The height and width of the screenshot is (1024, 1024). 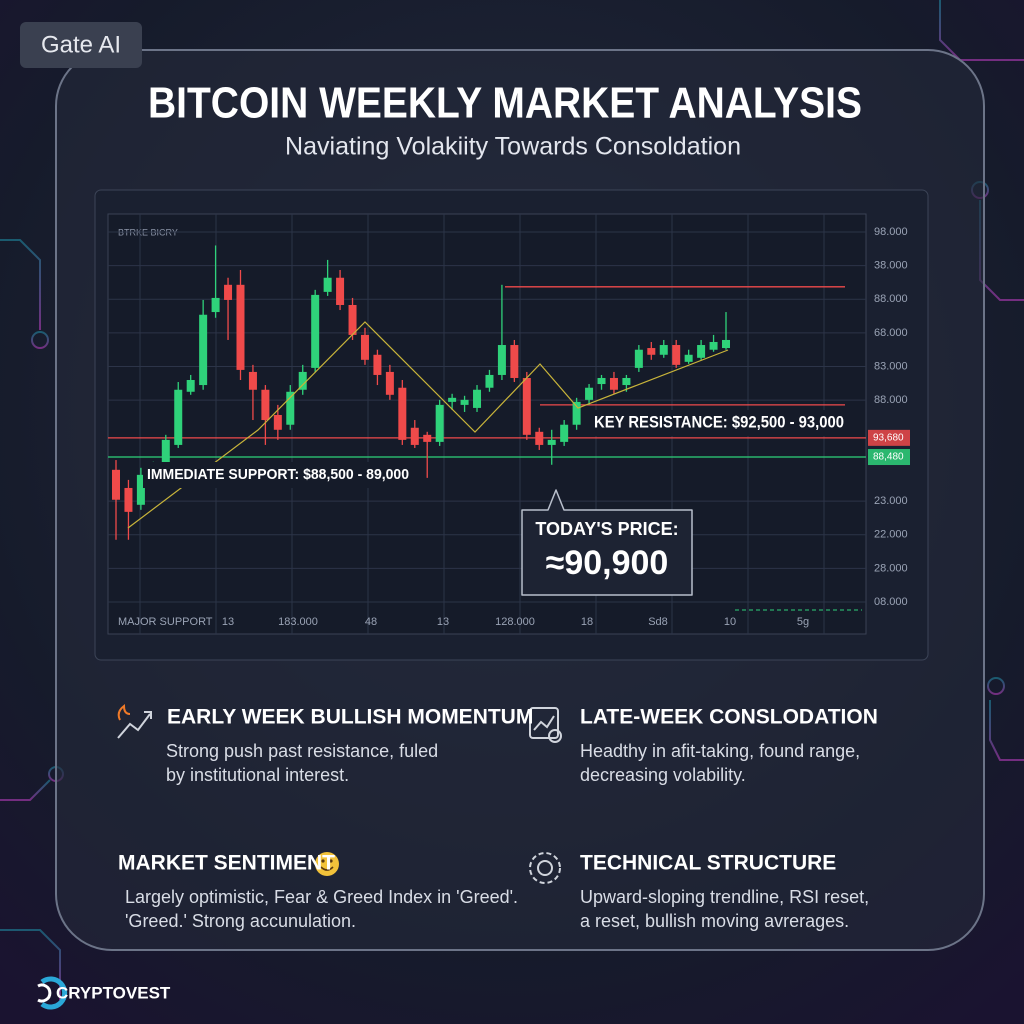 I want to click on x-tick-label: MAJOR SUPPORT, so click(x=165, y=622).